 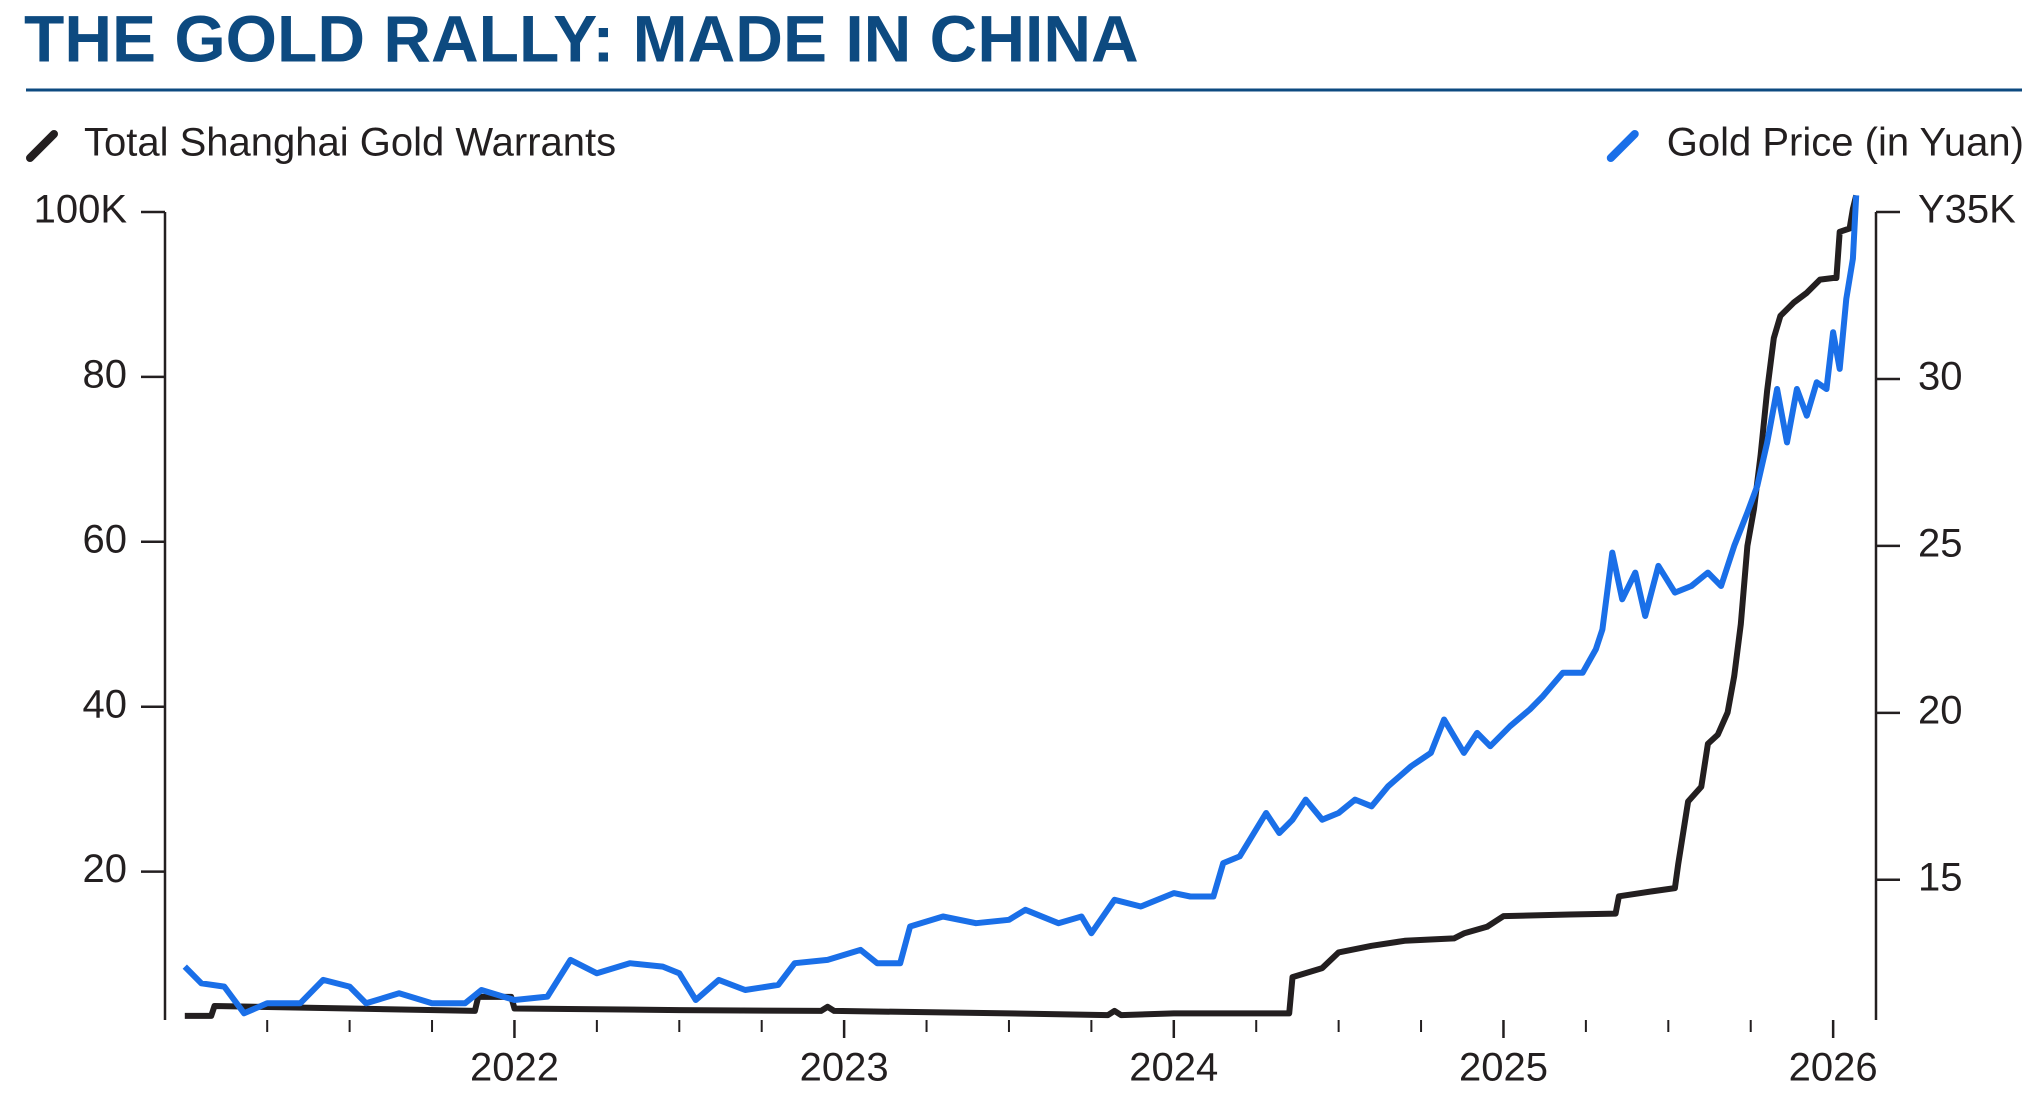 I want to click on y2-tick-label: 30, so click(x=1940, y=377).